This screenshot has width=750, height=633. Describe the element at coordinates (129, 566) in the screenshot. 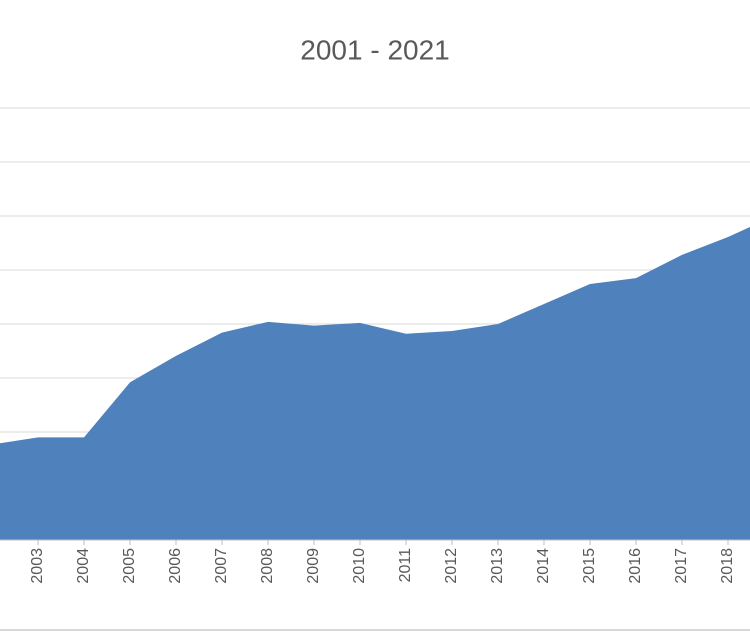

I see `x-tick-label: 2005` at that location.